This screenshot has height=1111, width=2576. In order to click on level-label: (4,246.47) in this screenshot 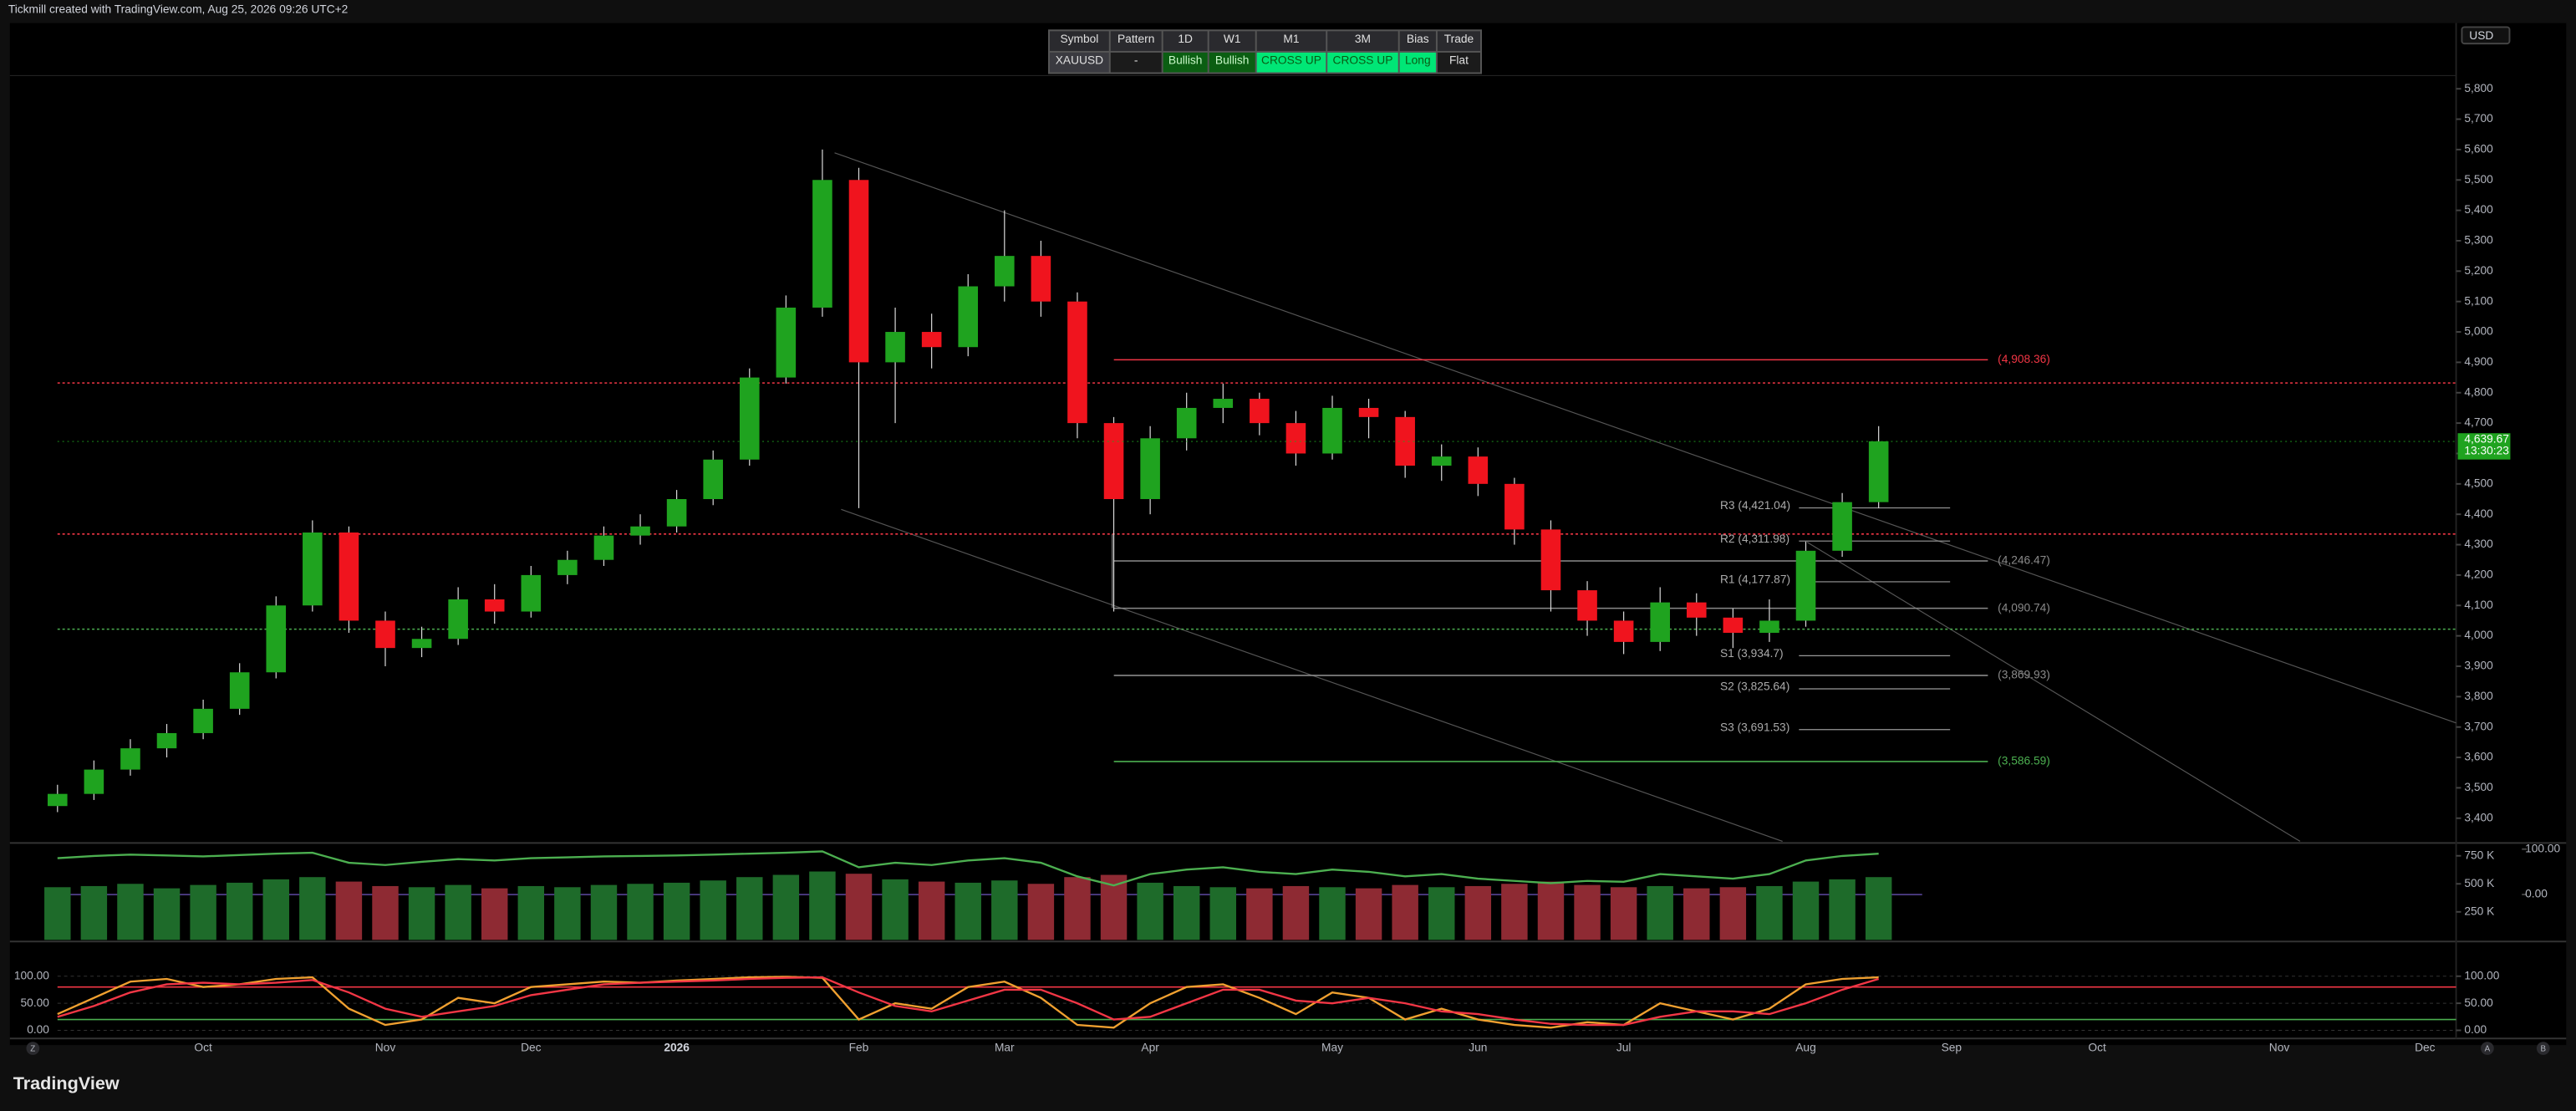, I will do `click(2024, 560)`.